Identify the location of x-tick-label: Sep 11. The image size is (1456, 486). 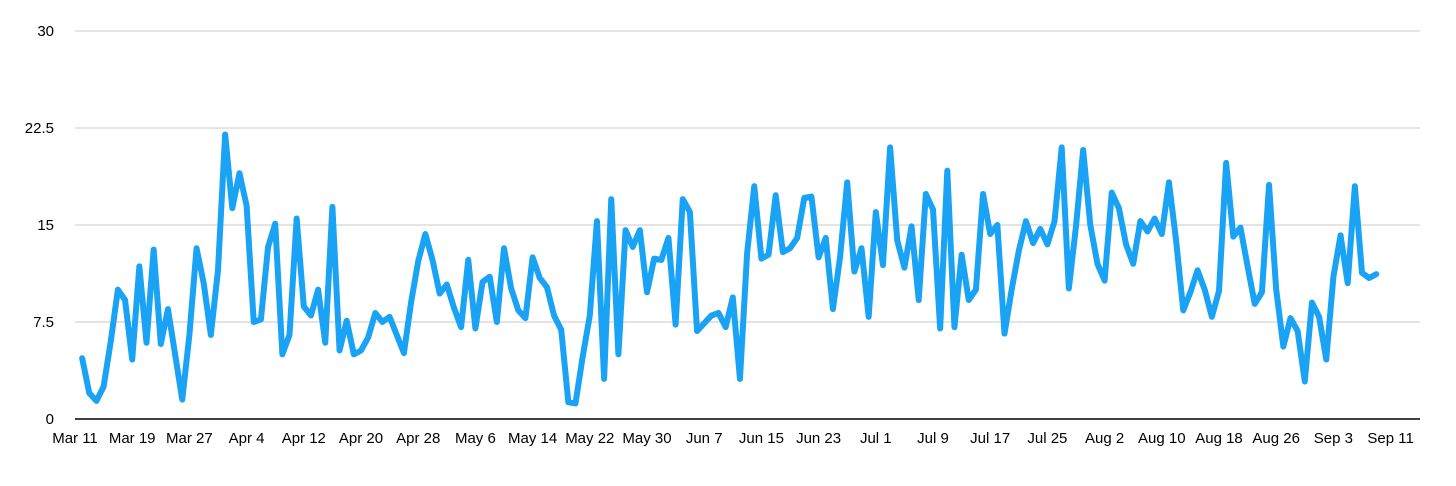
(1390, 438).